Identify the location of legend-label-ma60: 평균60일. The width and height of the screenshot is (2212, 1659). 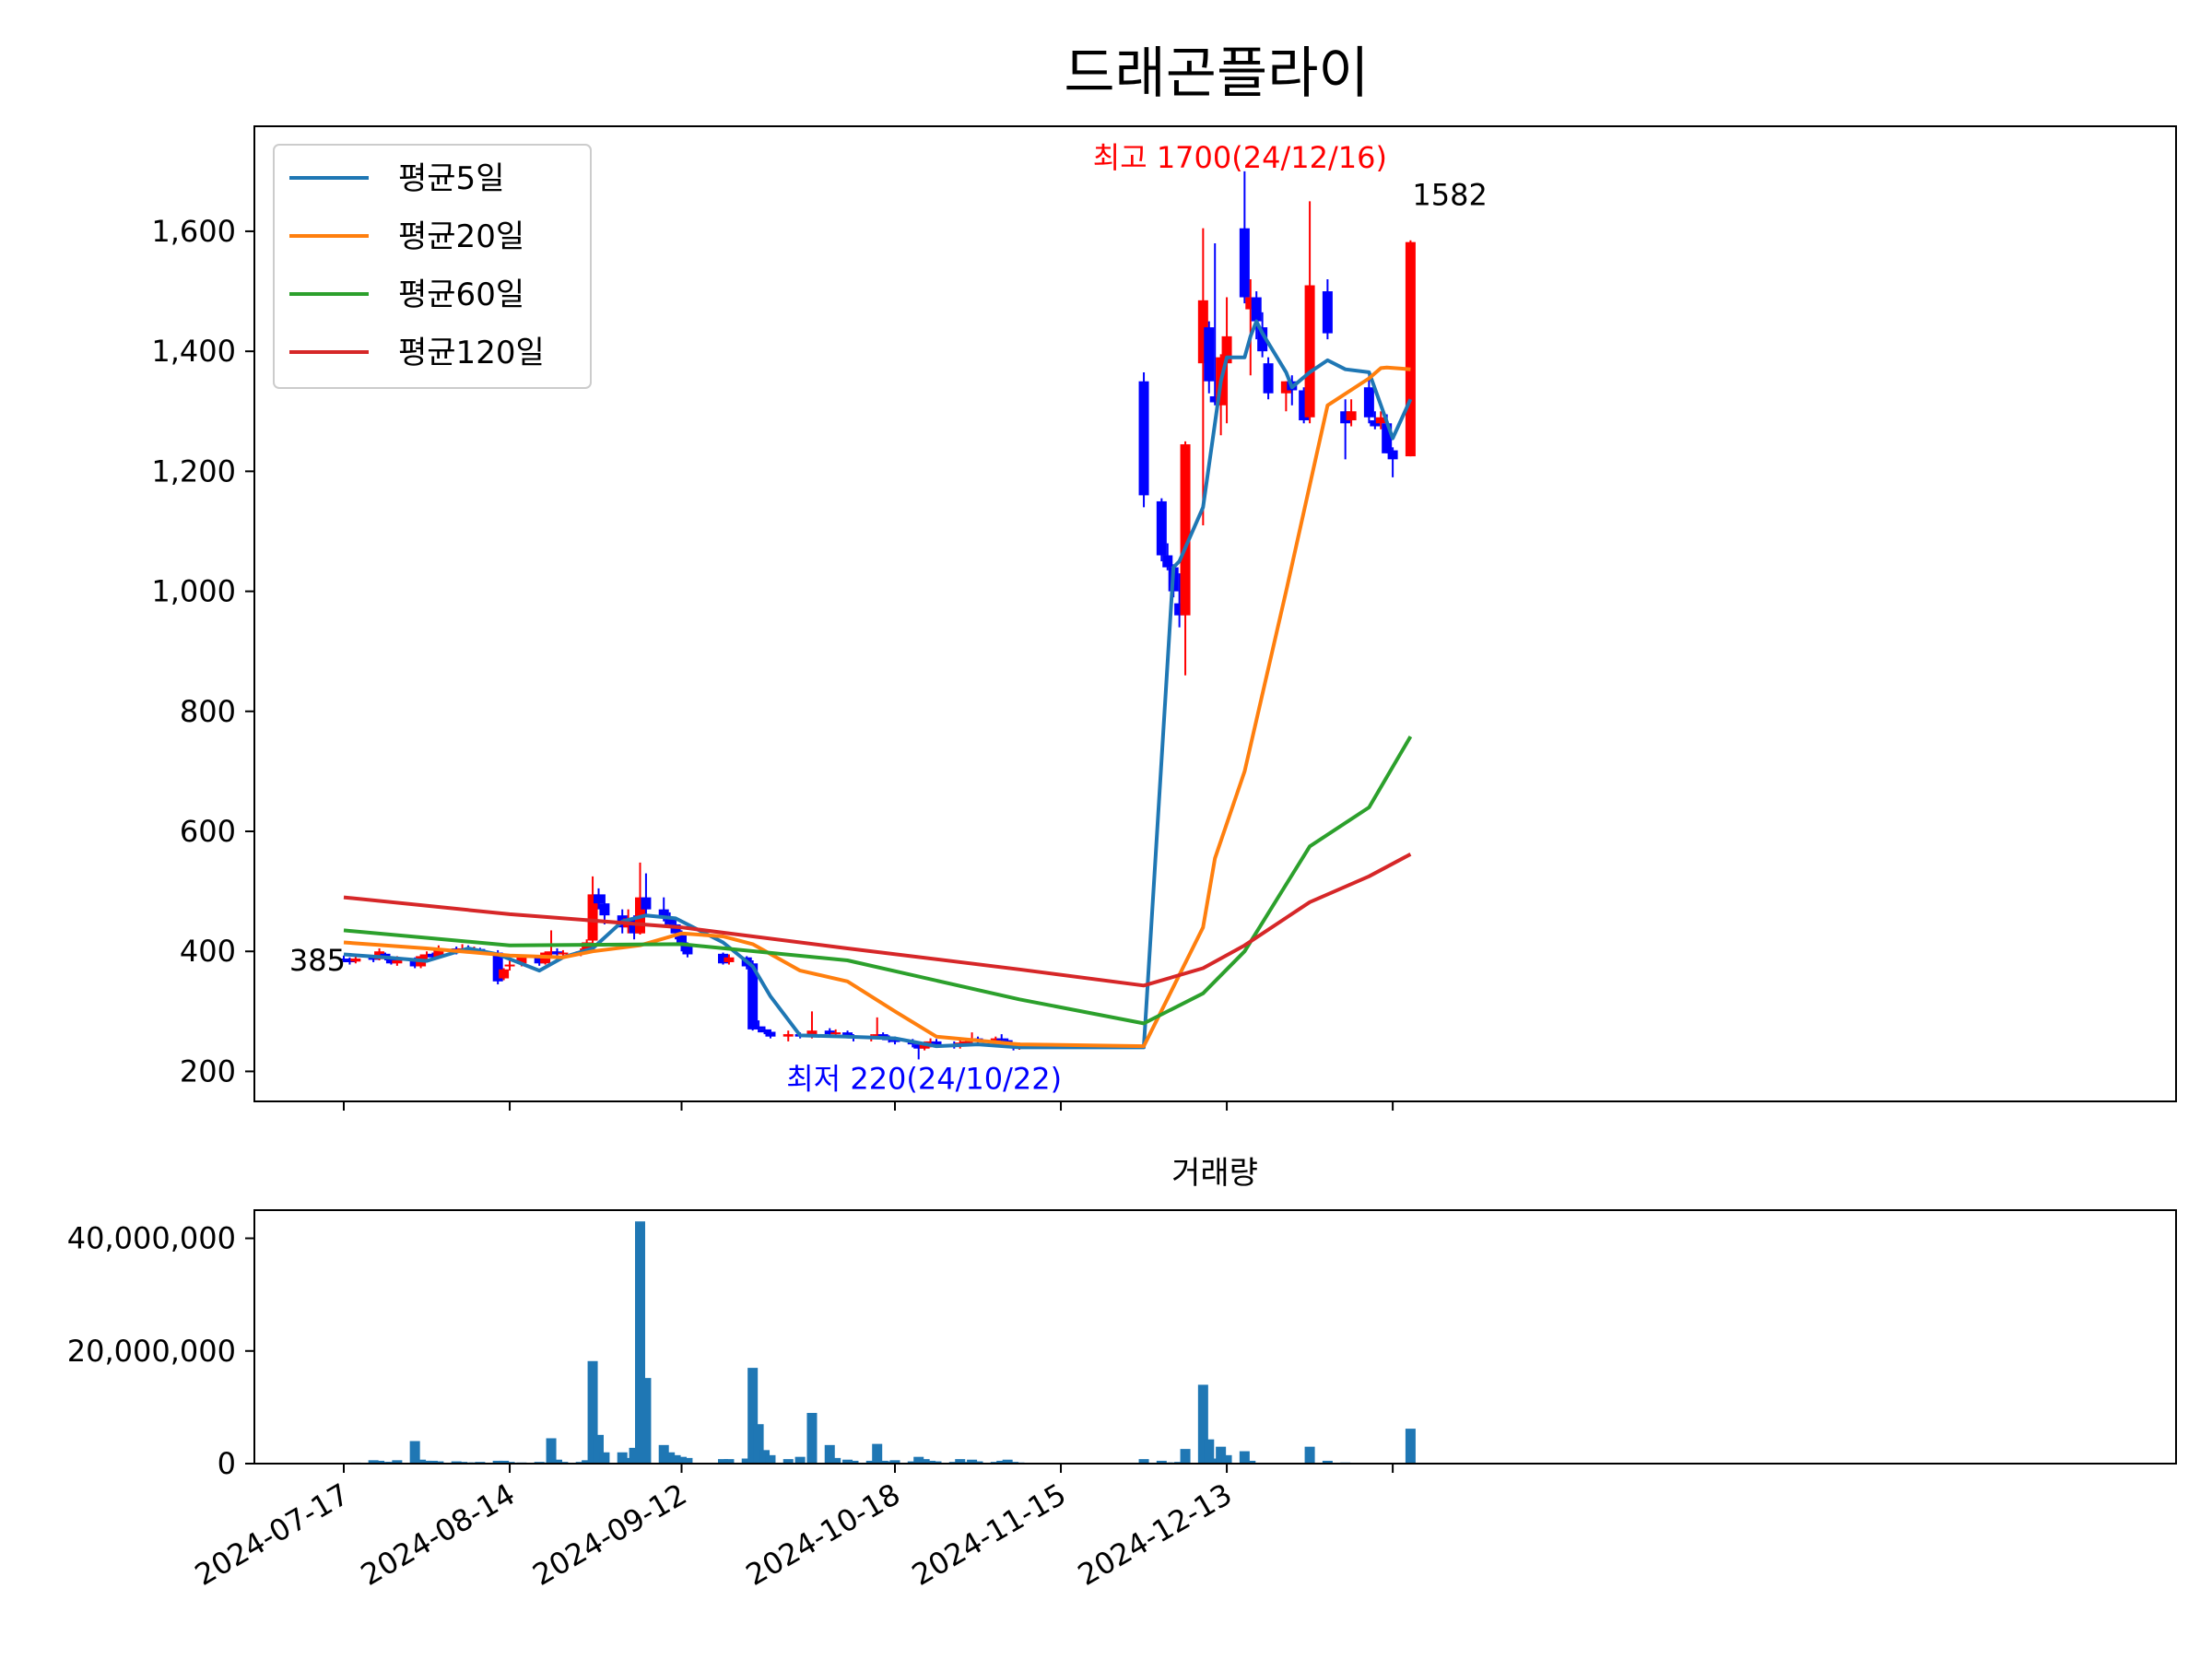
(461, 294).